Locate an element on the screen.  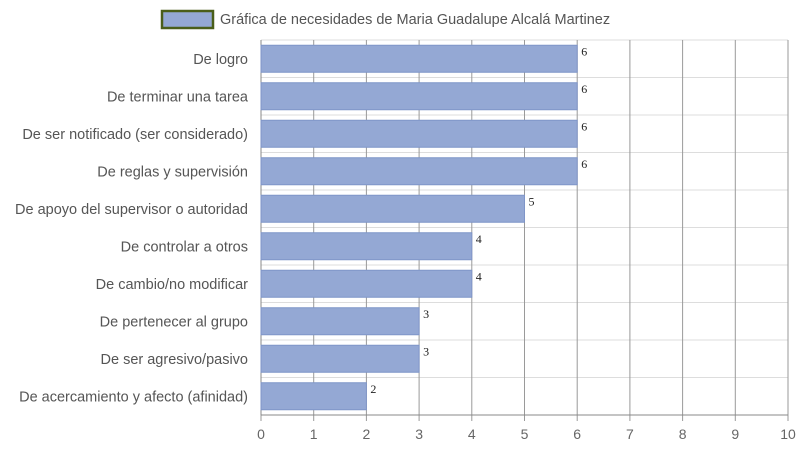
x-tick-label: 2 is located at coordinates (367, 434).